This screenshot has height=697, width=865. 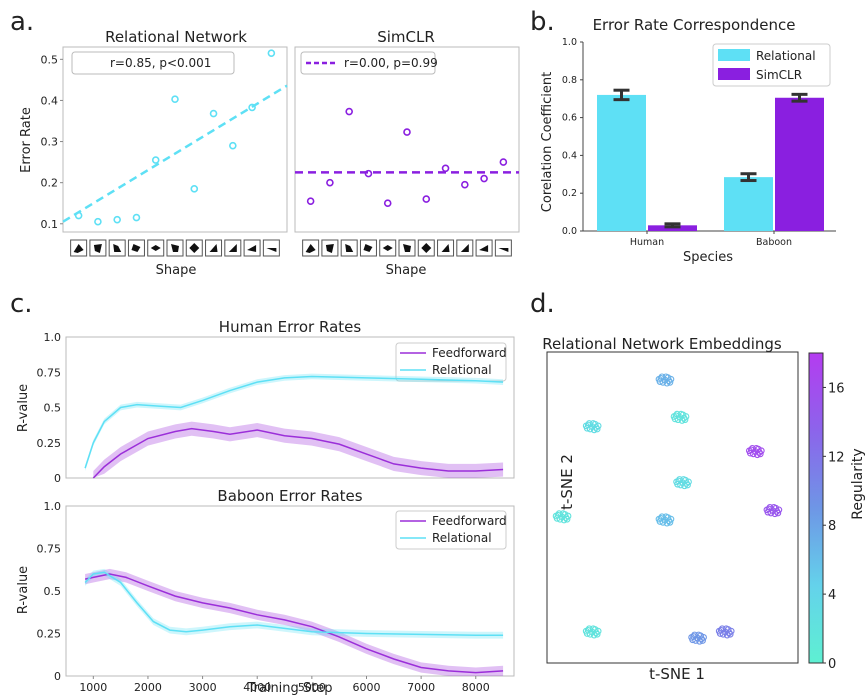 What do you see at coordinates (421, 687) in the screenshot?
I see `c2-xtick: 7000` at bounding box center [421, 687].